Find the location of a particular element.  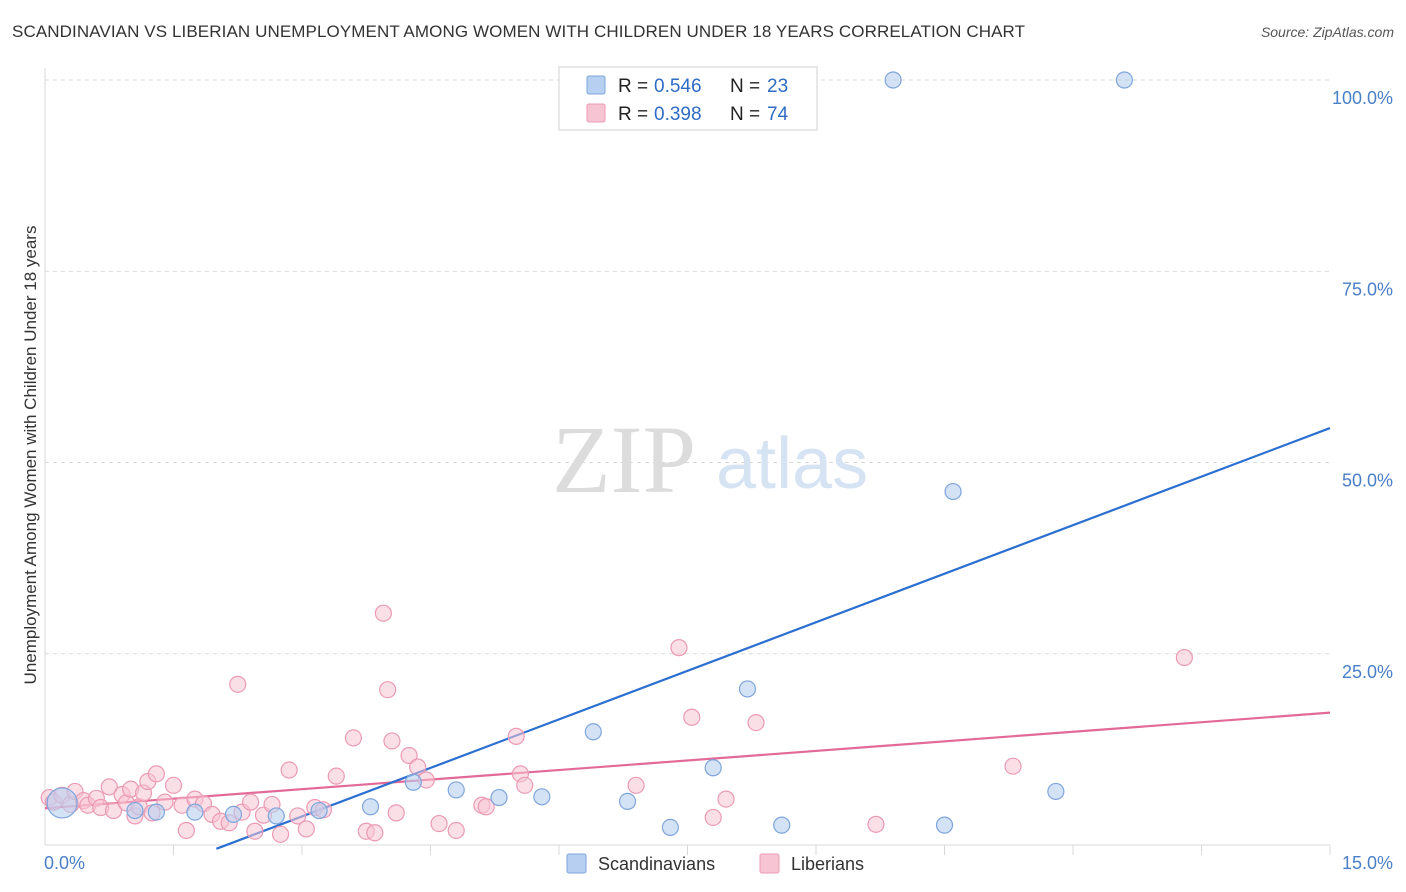

legend-r-value: 0.398 is located at coordinates (678, 114).